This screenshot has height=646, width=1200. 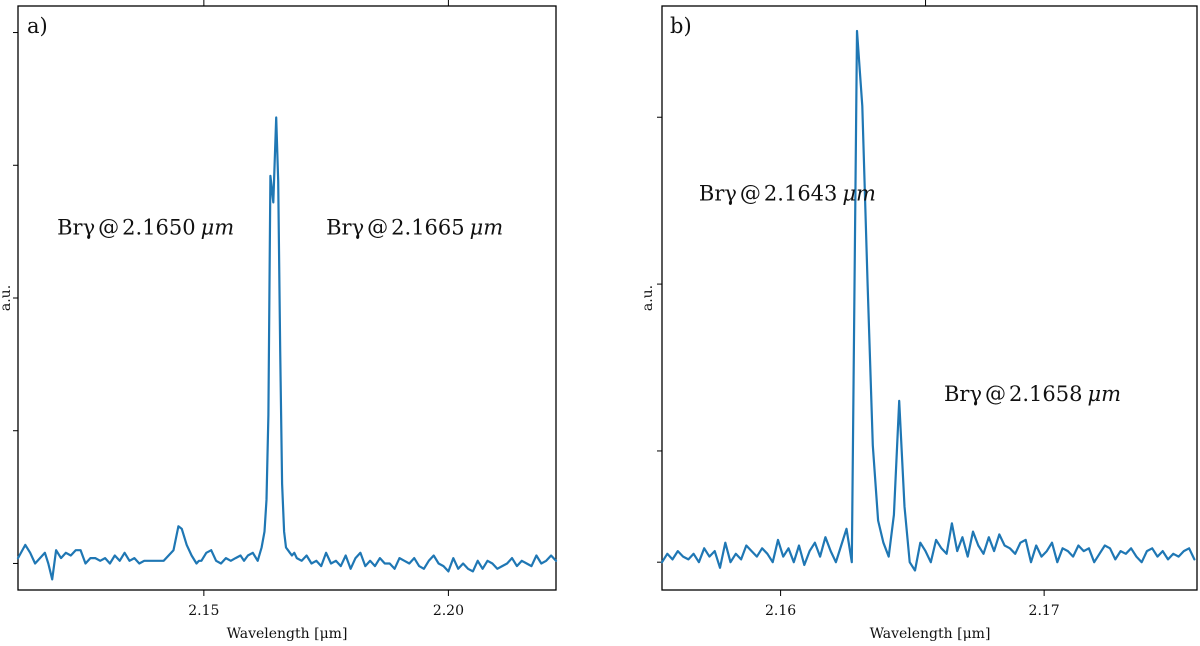 What do you see at coordinates (859, 194) in the screenshot?
I see `panel-b-annotation-1-unit: μm` at bounding box center [859, 194].